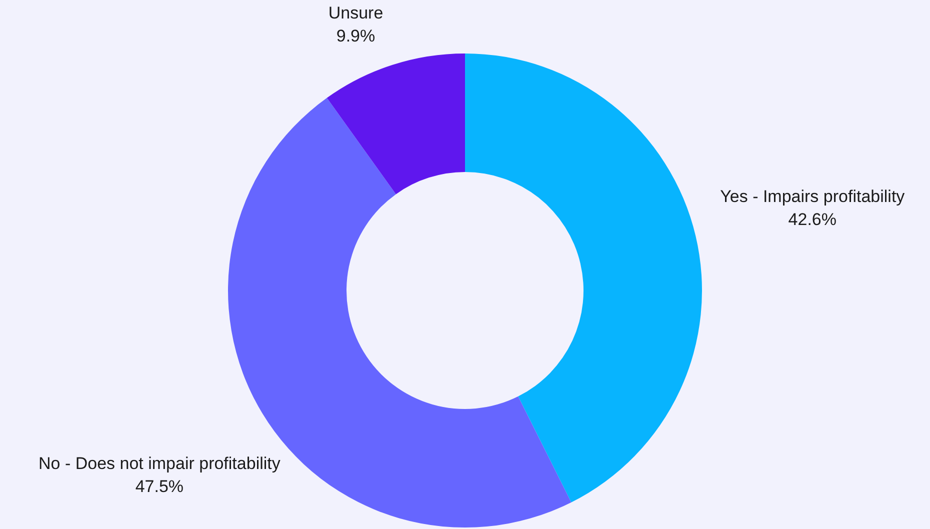  What do you see at coordinates (159, 486) in the screenshot?
I see `data-label: 47.5%` at bounding box center [159, 486].